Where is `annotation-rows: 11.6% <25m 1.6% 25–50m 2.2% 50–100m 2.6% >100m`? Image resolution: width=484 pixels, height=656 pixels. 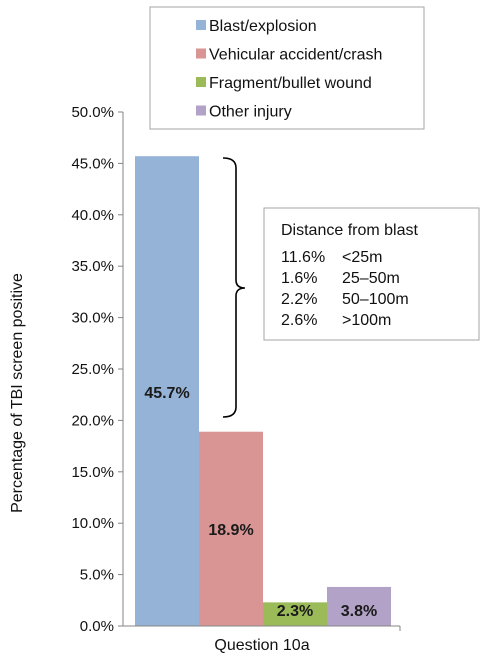
annotation-rows: 11.6% <25m 1.6% 25–50m 2.2% 50–100m 2.6% >100m is located at coordinates (345, 289).